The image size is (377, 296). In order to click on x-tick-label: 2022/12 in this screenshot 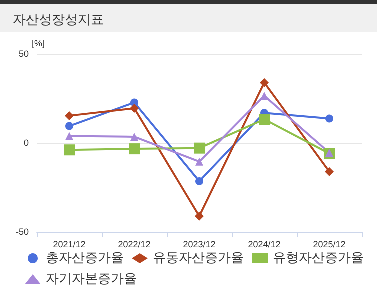, I will do `click(134, 245)`.